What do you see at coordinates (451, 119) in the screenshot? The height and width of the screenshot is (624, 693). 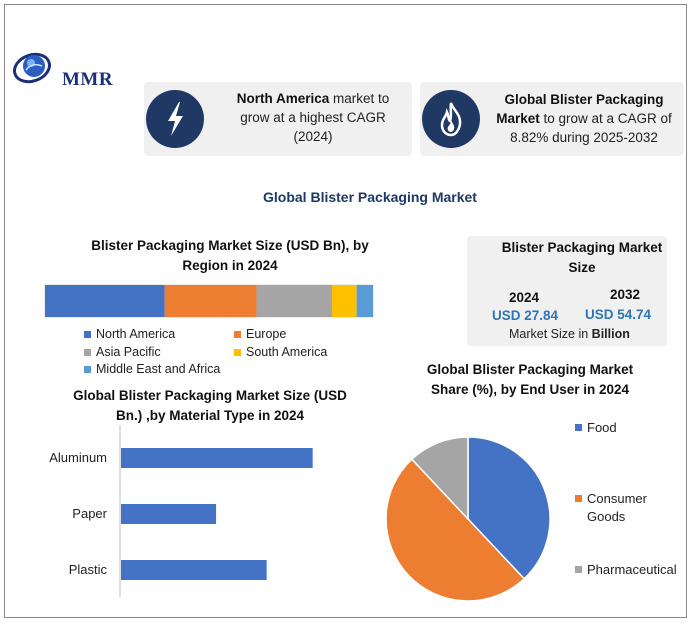 I see `flame-icon` at bounding box center [451, 119].